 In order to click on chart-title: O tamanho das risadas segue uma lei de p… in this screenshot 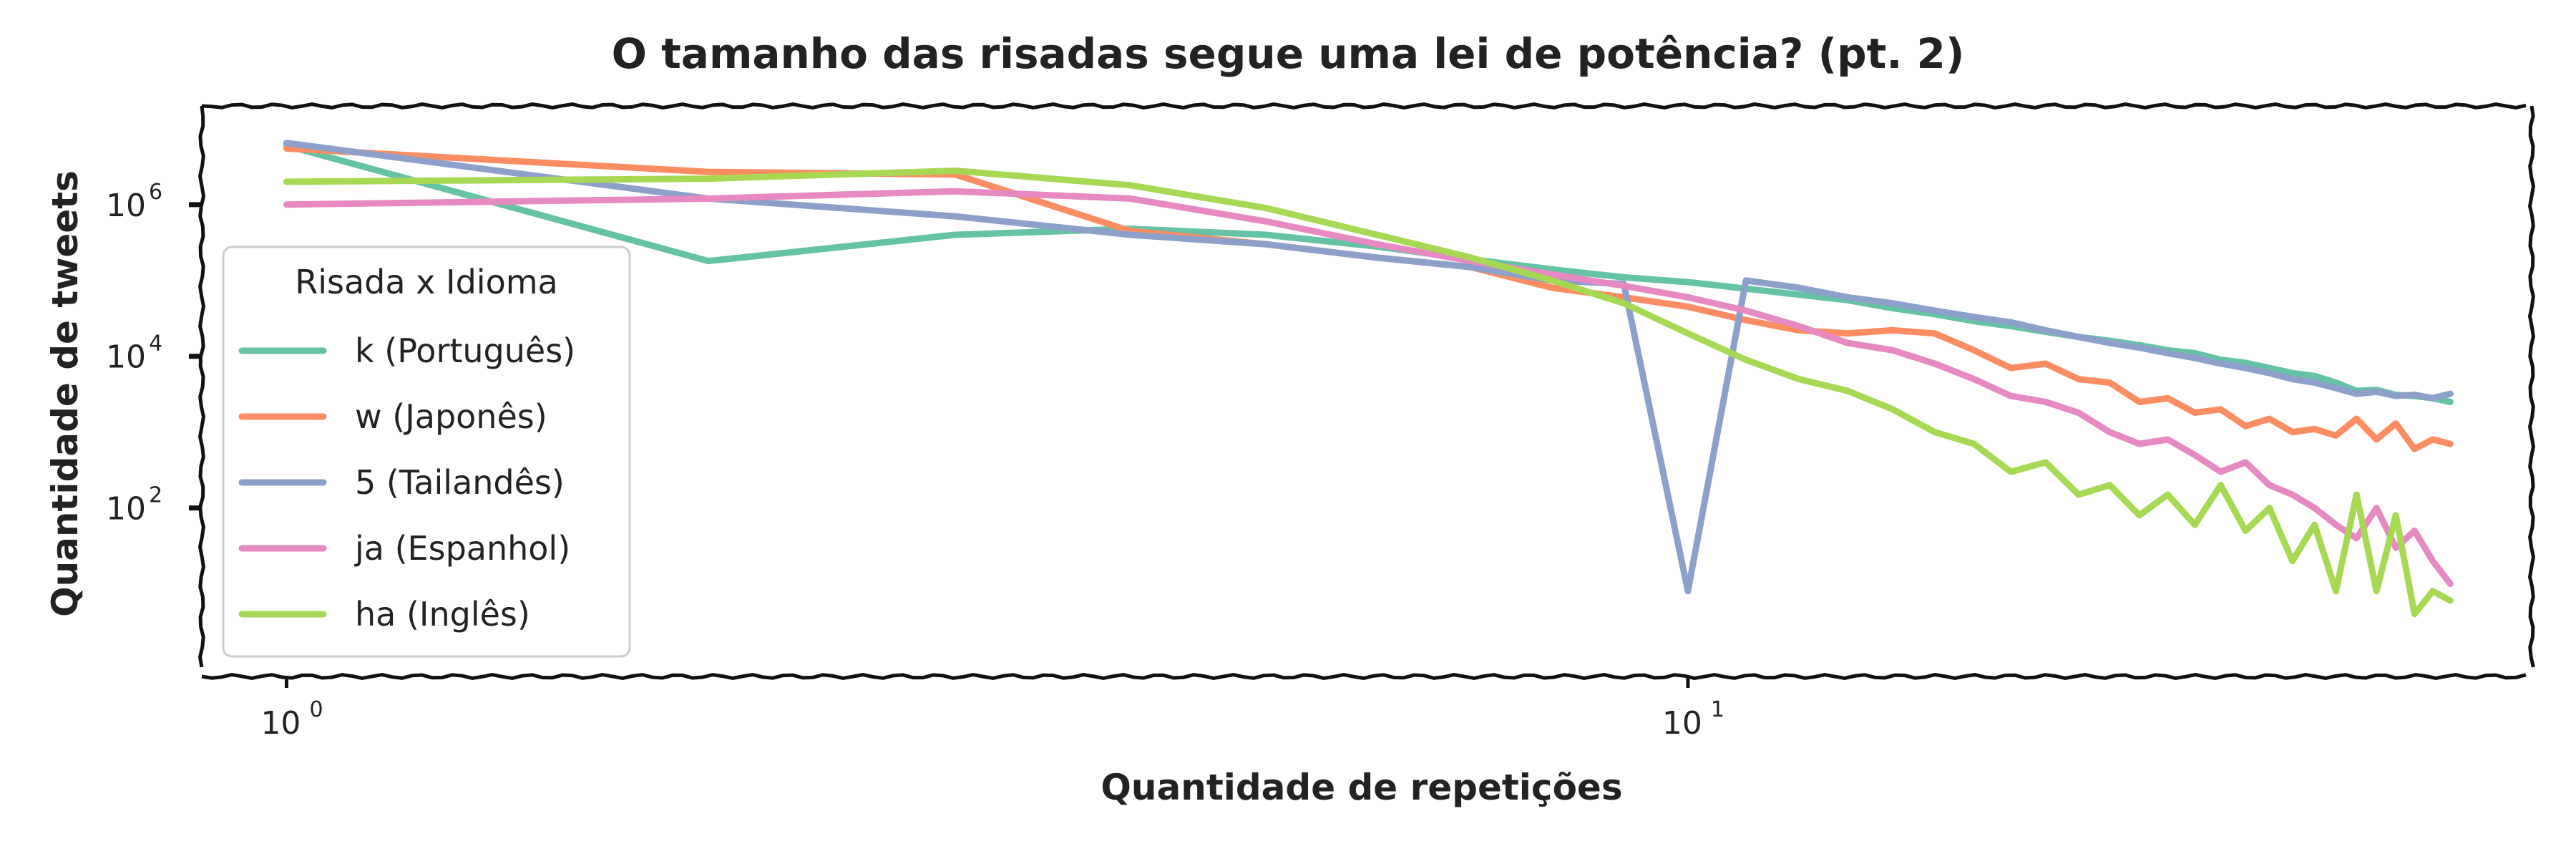, I will do `click(1288, 53)`.